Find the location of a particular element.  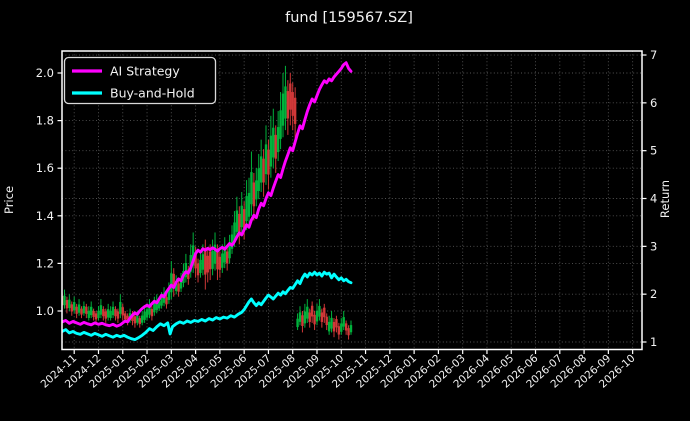

legend: AI Strategy Buy-and-Hold is located at coordinates (140, 80).